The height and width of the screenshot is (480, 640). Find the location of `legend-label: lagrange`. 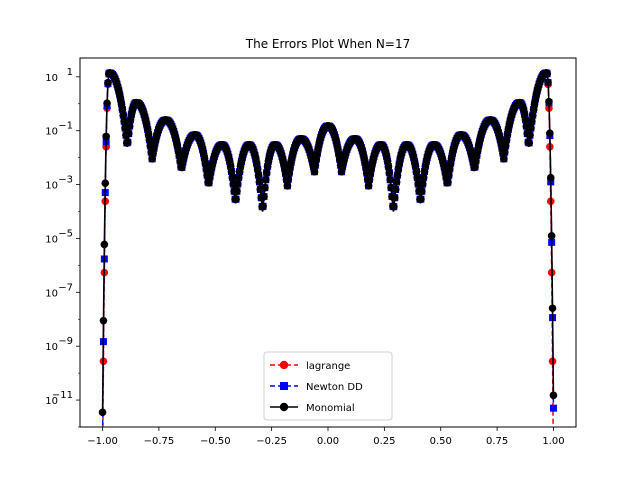

legend-label: lagrange is located at coordinates (328, 366).